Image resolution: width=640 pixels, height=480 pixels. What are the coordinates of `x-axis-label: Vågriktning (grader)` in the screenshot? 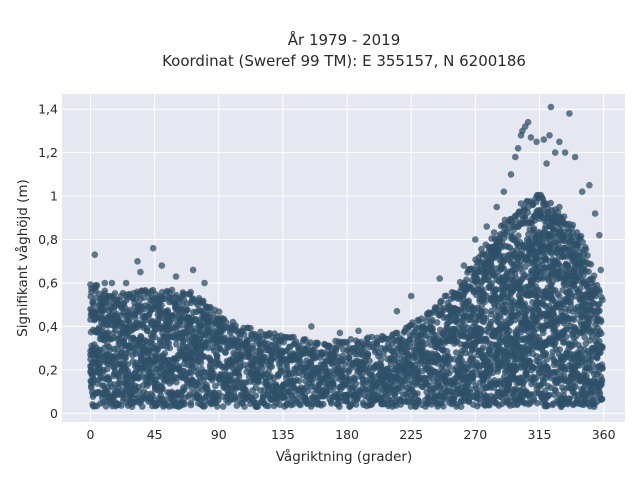 It's located at (344, 456).